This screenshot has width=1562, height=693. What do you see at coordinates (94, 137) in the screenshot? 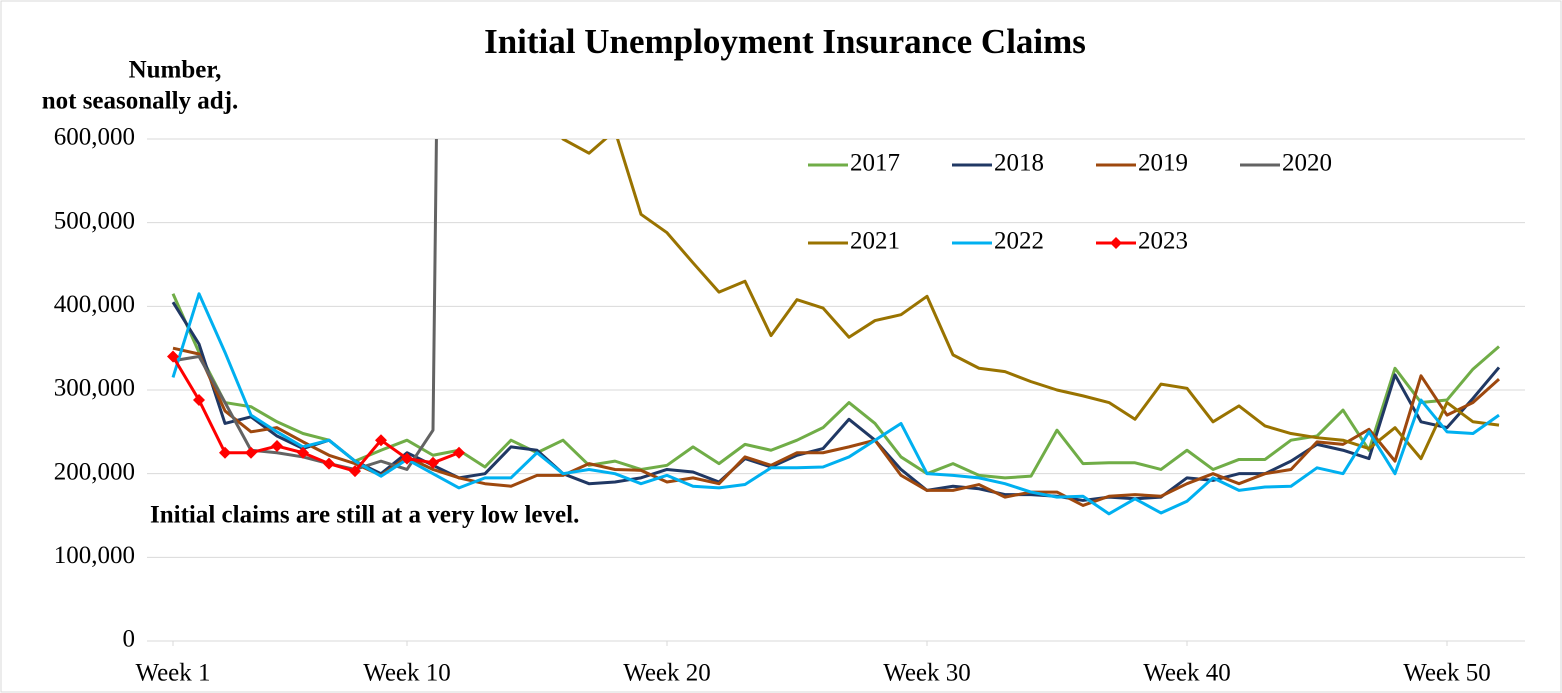
I see `y-tick-label: 600,000` at bounding box center [94, 137].